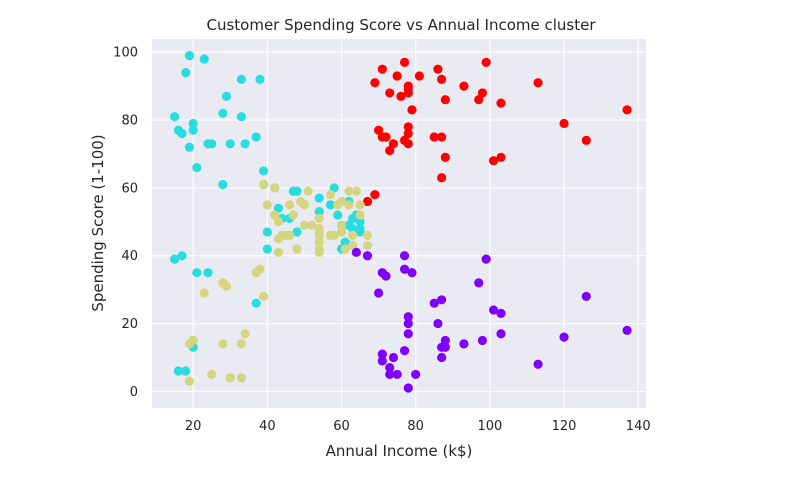  I want to click on x-tick-label: 20, so click(193, 426).